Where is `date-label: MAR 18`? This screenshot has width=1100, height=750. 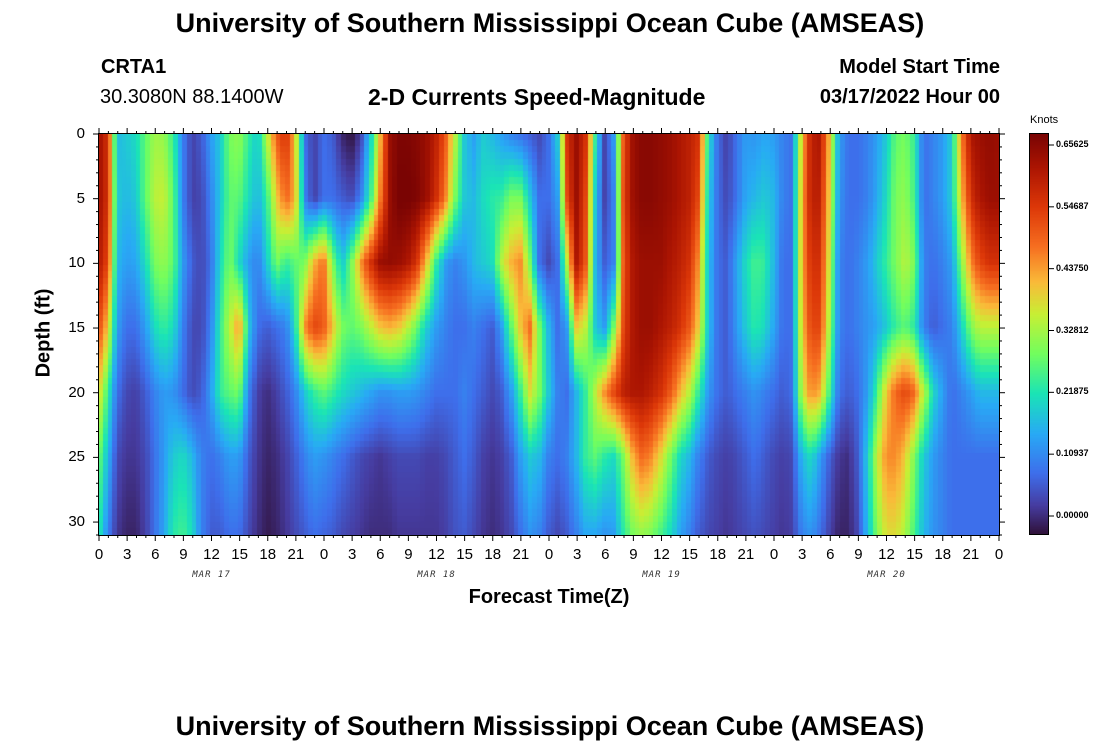
date-label: MAR 18 is located at coordinates (436, 575).